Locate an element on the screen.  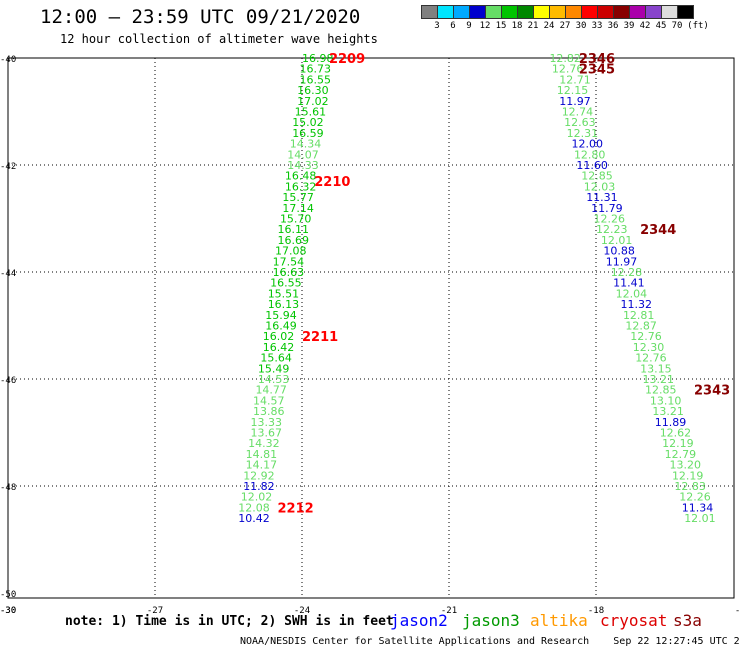
wave-height-value: 12.31 is located at coordinates (583, 133).